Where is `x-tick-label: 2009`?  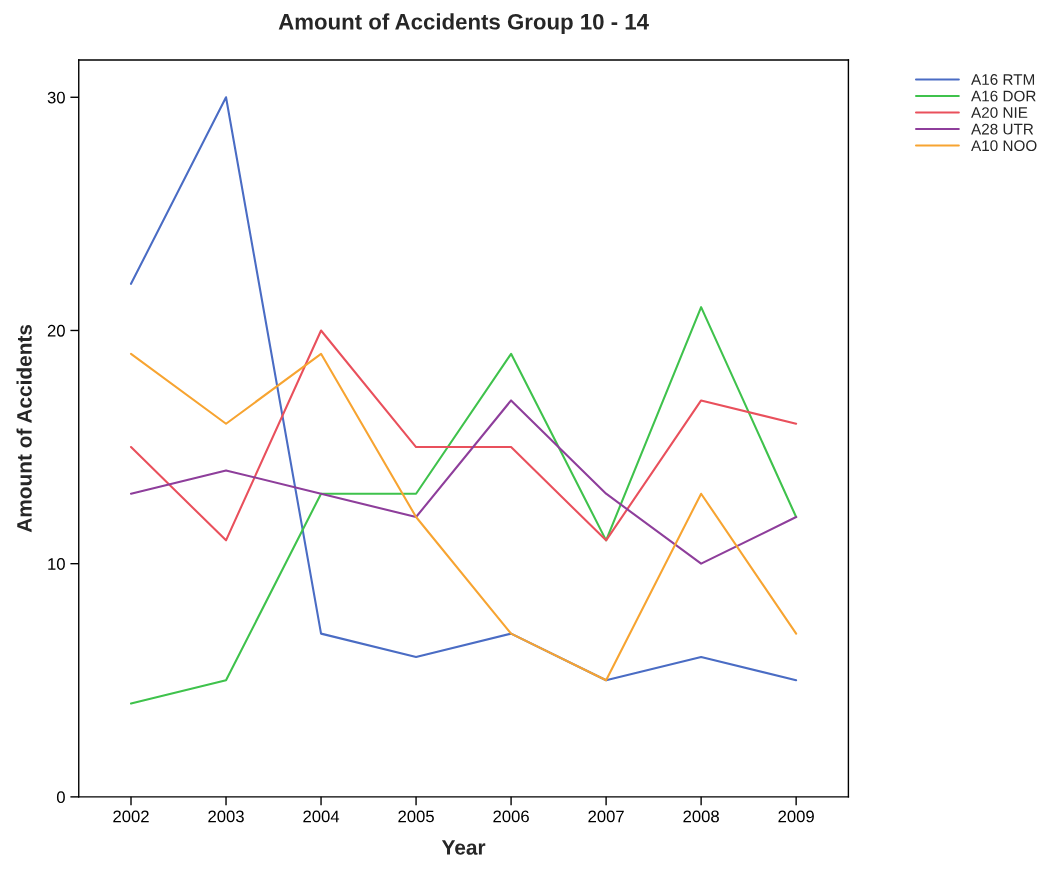
x-tick-label: 2009 is located at coordinates (796, 816).